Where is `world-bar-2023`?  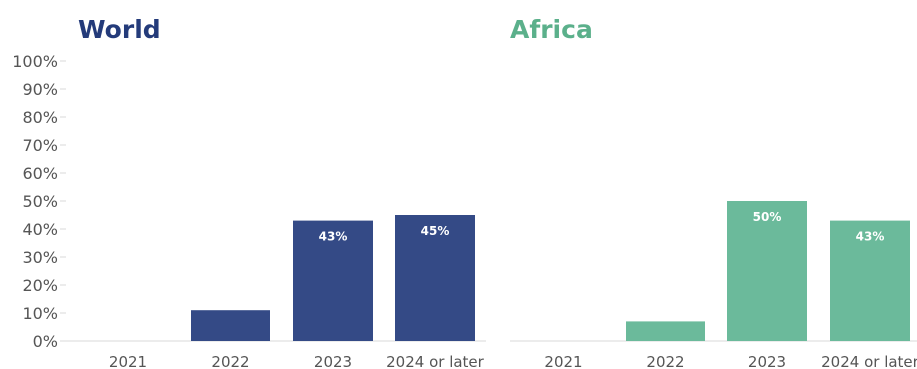 world-bar-2023 is located at coordinates (333, 280).